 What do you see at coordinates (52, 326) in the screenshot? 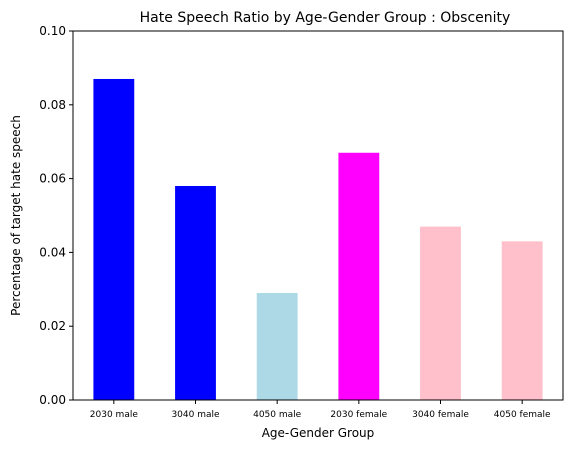
I see `y-tick-label: 0.02` at bounding box center [52, 326].